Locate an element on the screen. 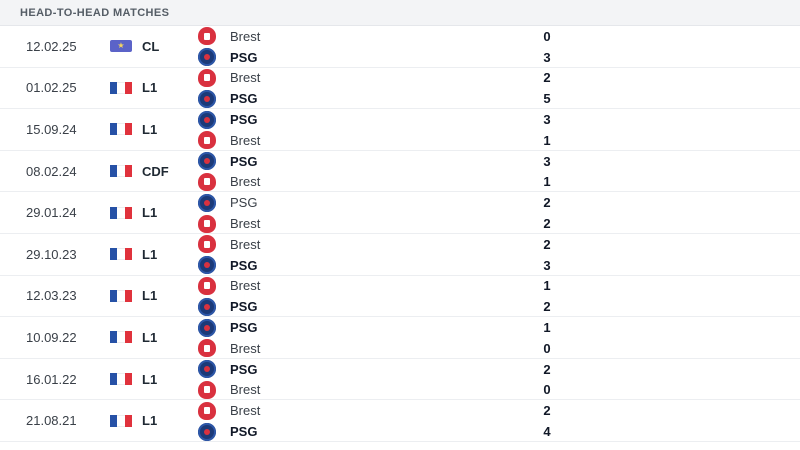 The image size is (800, 450). home-score: 1 is located at coordinates (547, 328).